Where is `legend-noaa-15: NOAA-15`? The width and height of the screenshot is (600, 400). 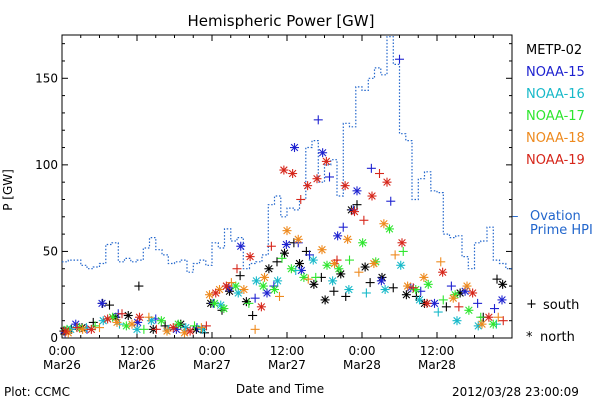
legend-noaa-15: NOAA-15 is located at coordinates (555, 72).